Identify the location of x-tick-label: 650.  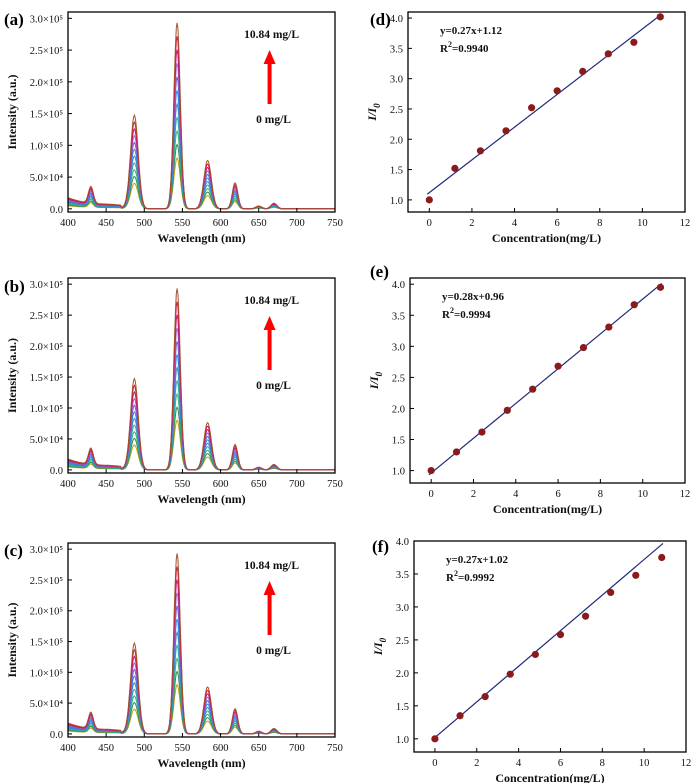
(259, 223).